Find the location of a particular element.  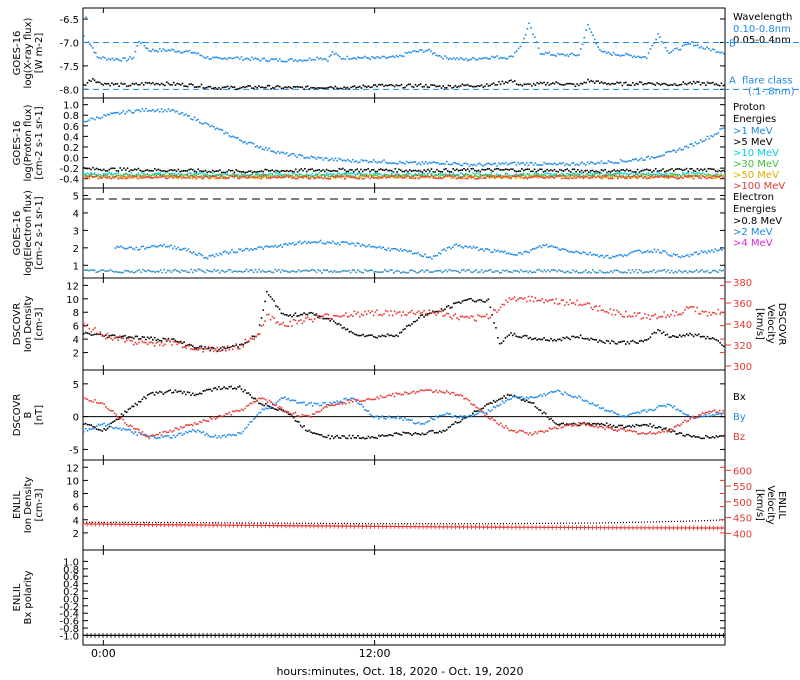

legend-entry: Bz is located at coordinates (739, 437).